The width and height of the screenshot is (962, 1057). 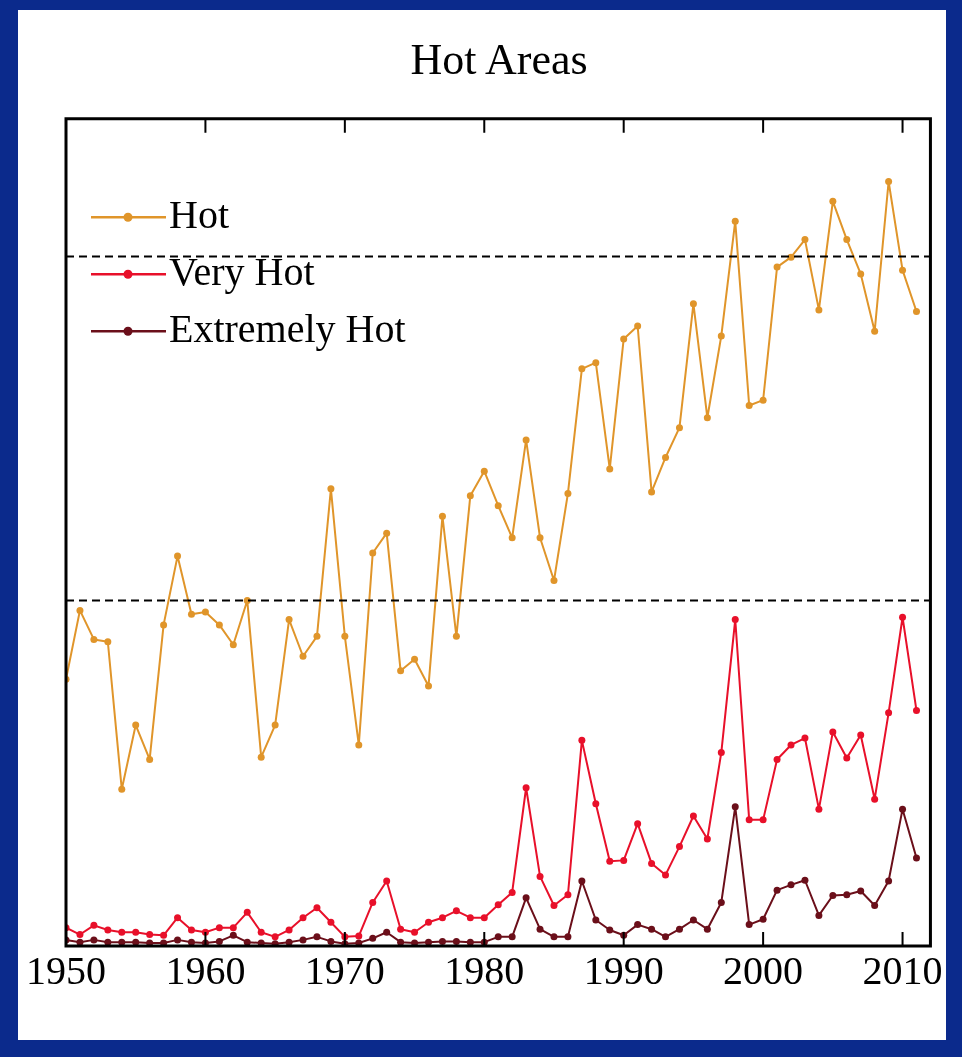 I want to click on legend-label: Extremely Hot, so click(x=287, y=328).